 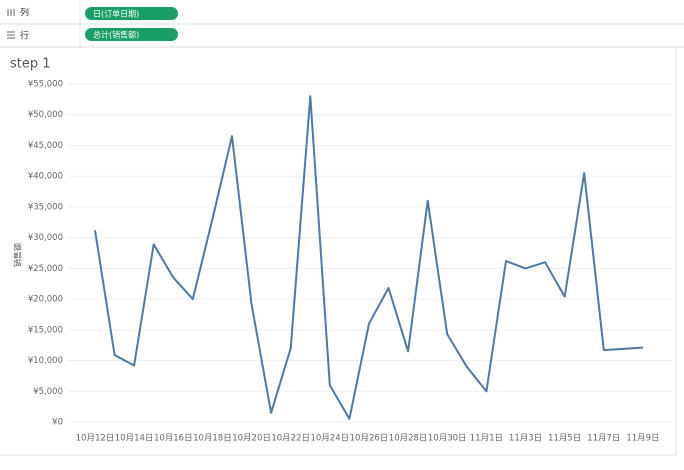 What do you see at coordinates (603, 439) in the screenshot?
I see `x-tick-label: 11月7日` at bounding box center [603, 439].